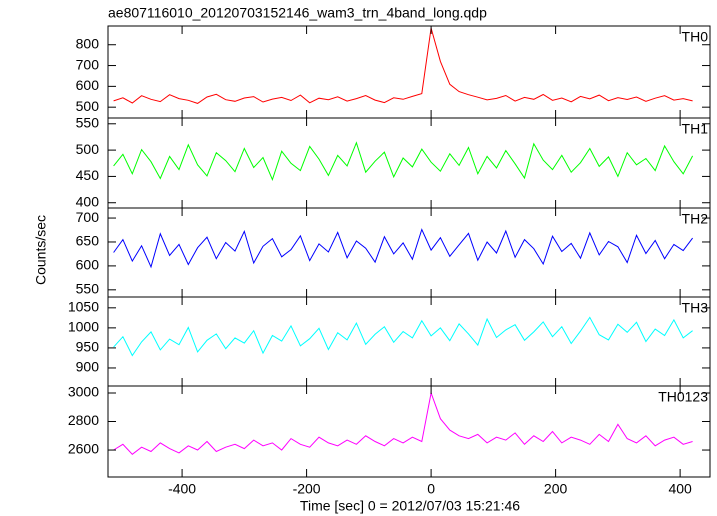 This screenshot has height=516, width=717. What do you see at coordinates (683, 397) in the screenshot?
I see `panel-label: TH0123` at bounding box center [683, 397].